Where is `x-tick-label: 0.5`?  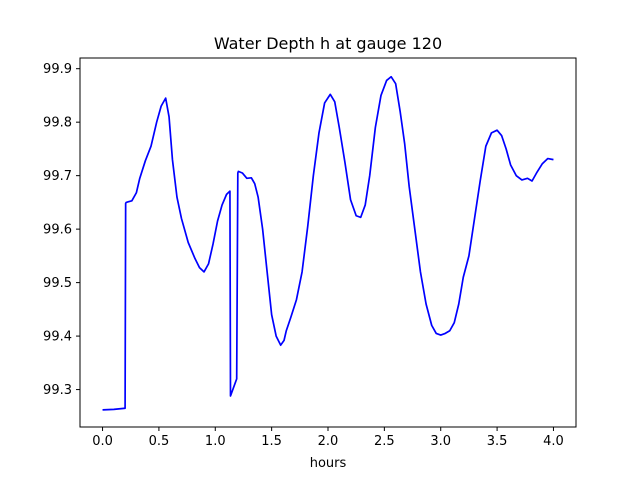
x-tick-label: 0.5 is located at coordinates (159, 441).